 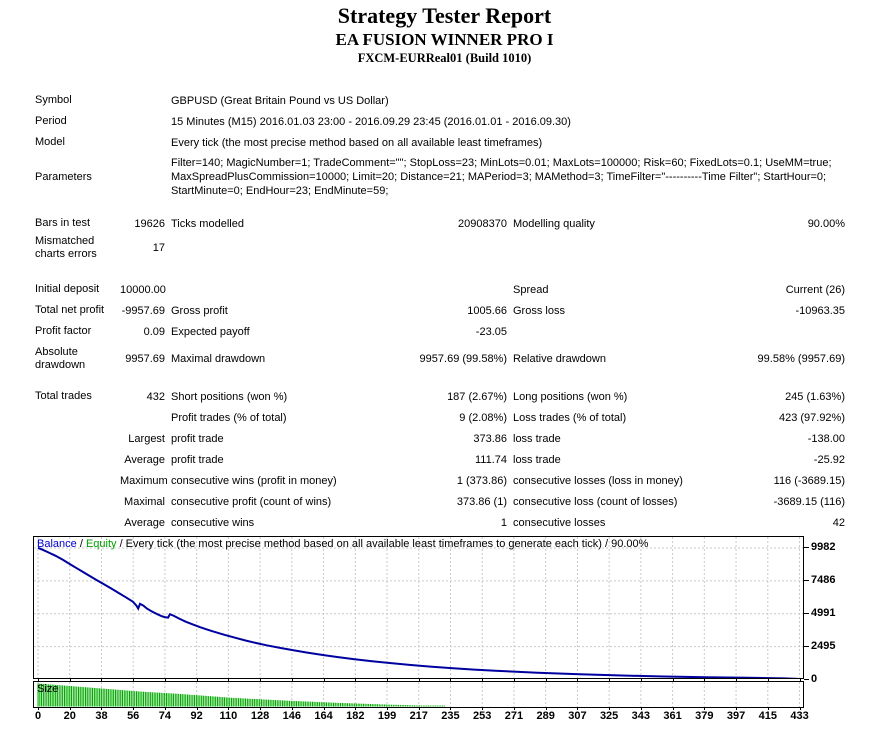 I want to click on size-chart, so click(x=418, y=694).